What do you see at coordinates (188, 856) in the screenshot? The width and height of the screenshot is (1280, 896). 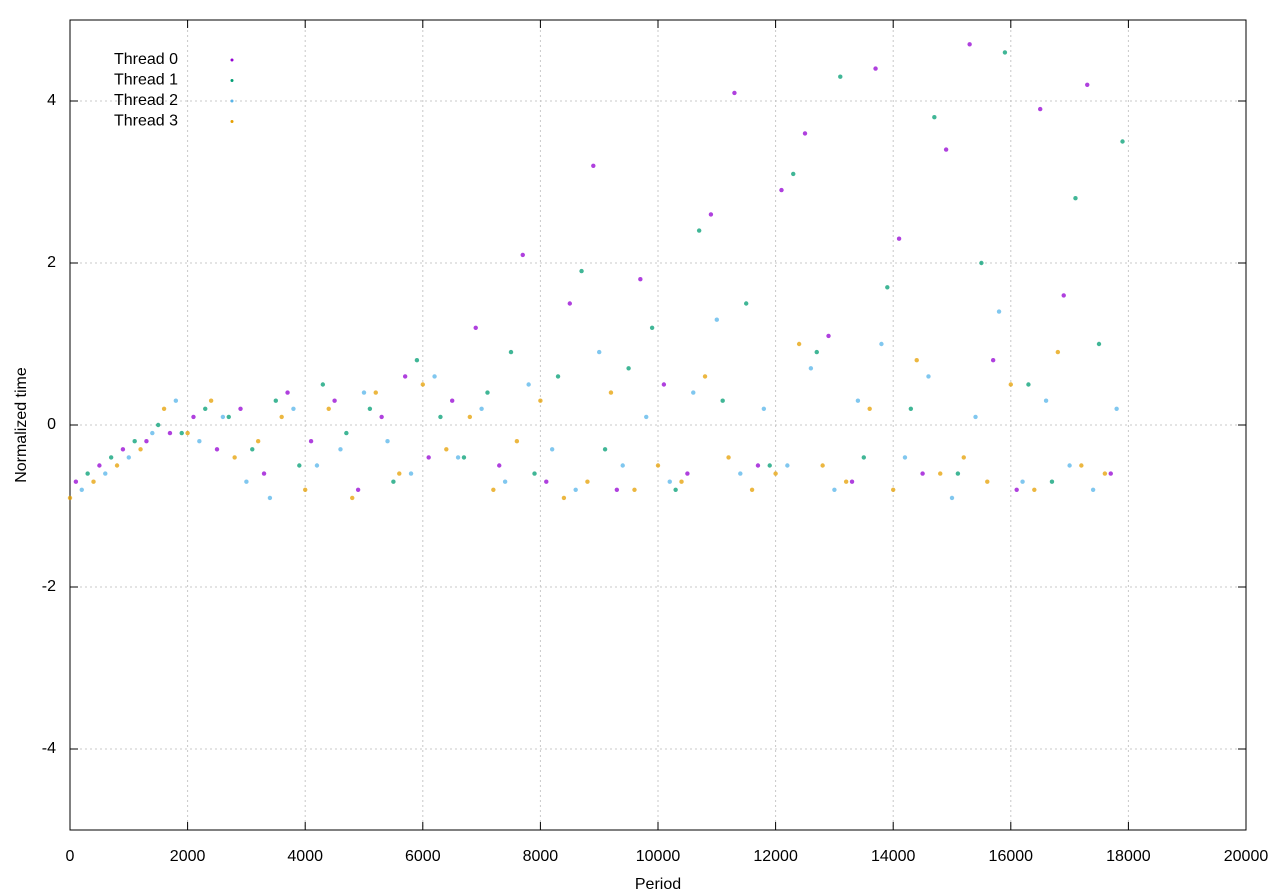 I see `x-tick-label: 2000` at bounding box center [188, 856].